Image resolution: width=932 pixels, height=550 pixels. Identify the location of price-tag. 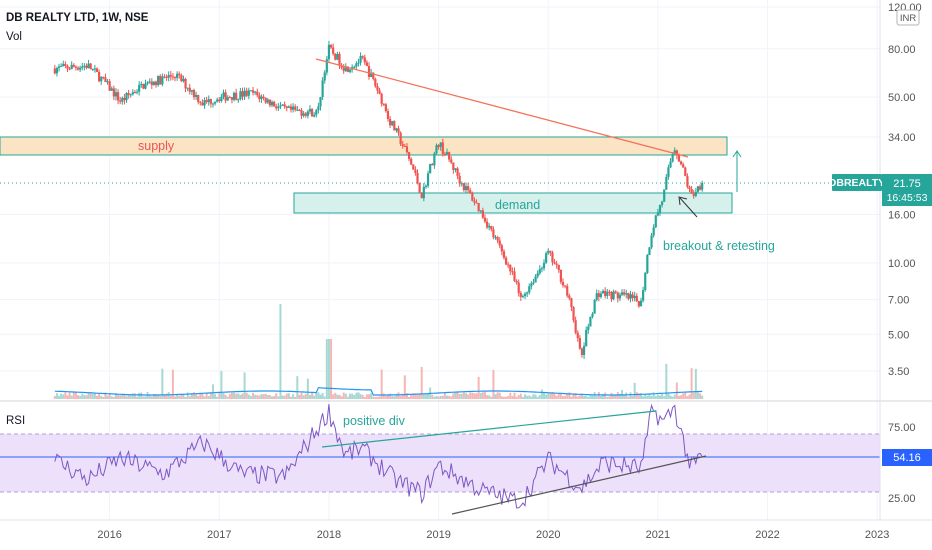
(907, 190).